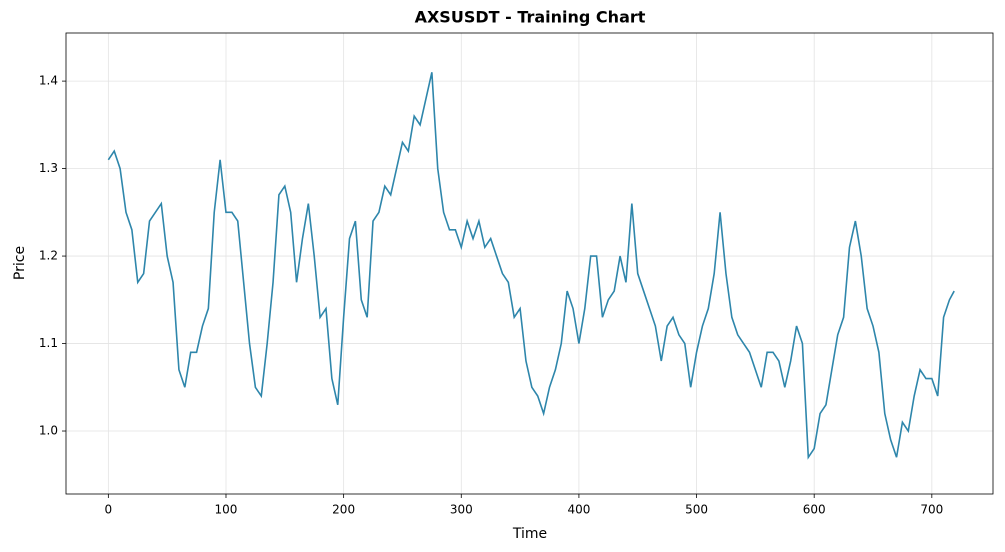 This screenshot has width=1005, height=552. What do you see at coordinates (343, 510) in the screenshot?
I see `x-tick-label: 200` at bounding box center [343, 510].